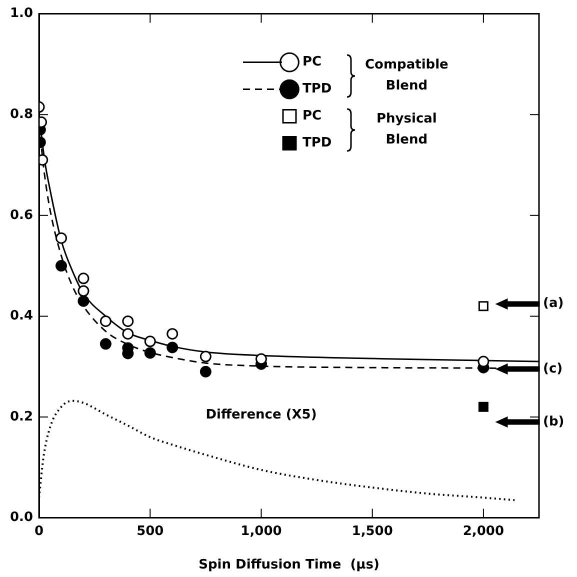  What do you see at coordinates (407, 76) in the screenshot?
I see `annotation: Compatible Blend` at bounding box center [407, 76].